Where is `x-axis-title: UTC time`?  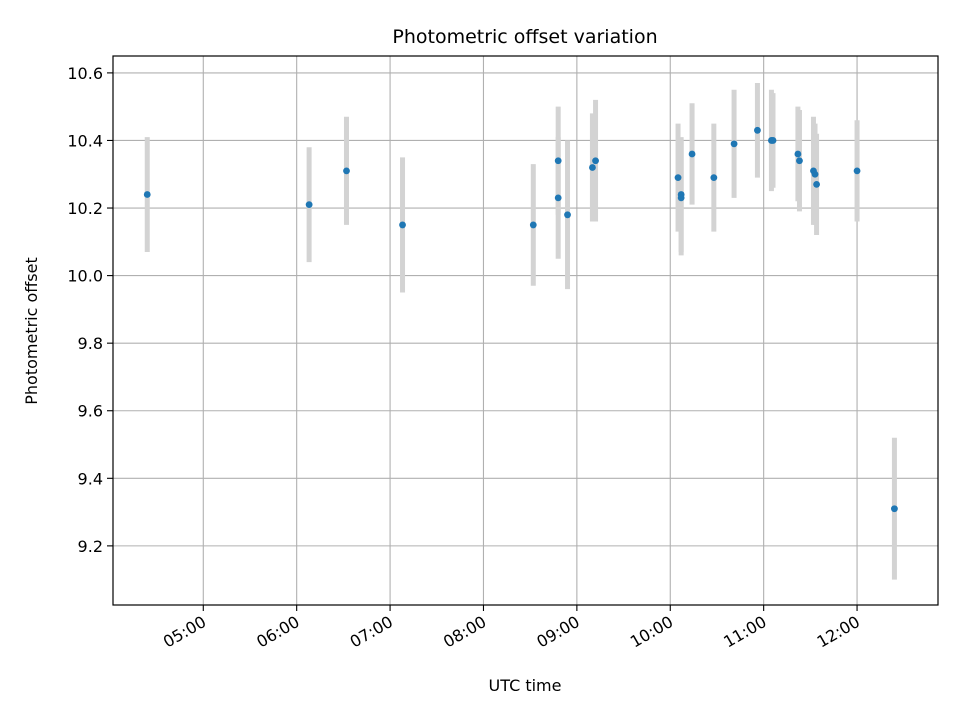 x-axis-title: UTC time is located at coordinates (525, 685).